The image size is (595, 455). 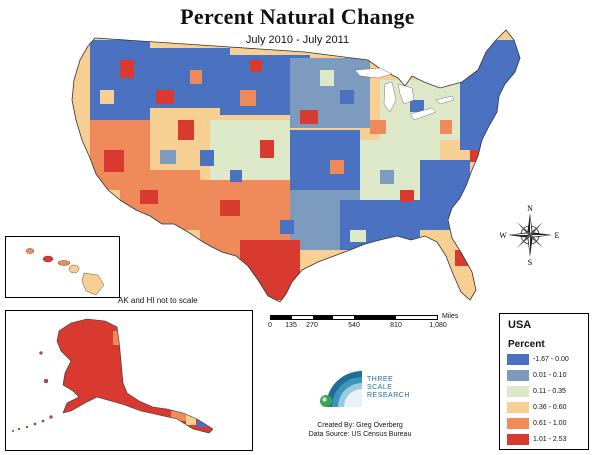 What do you see at coordinates (380, 379) in the screenshot?
I see `logo-line: THREE` at bounding box center [380, 379].